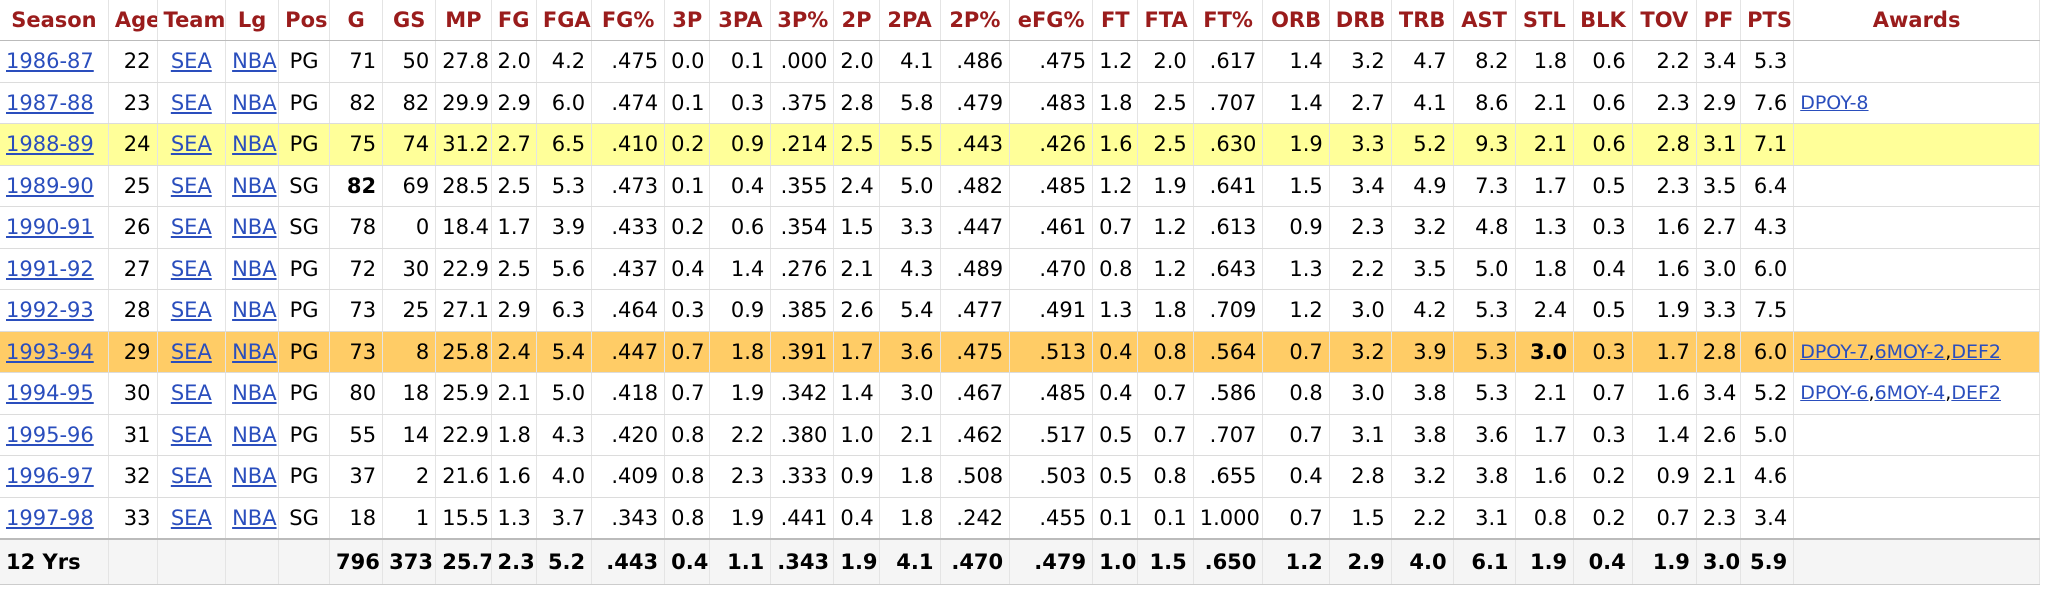 This screenshot has height=589, width=2048. Describe the element at coordinates (50, 61) in the screenshot. I see `season-link: 1986-87` at that location.